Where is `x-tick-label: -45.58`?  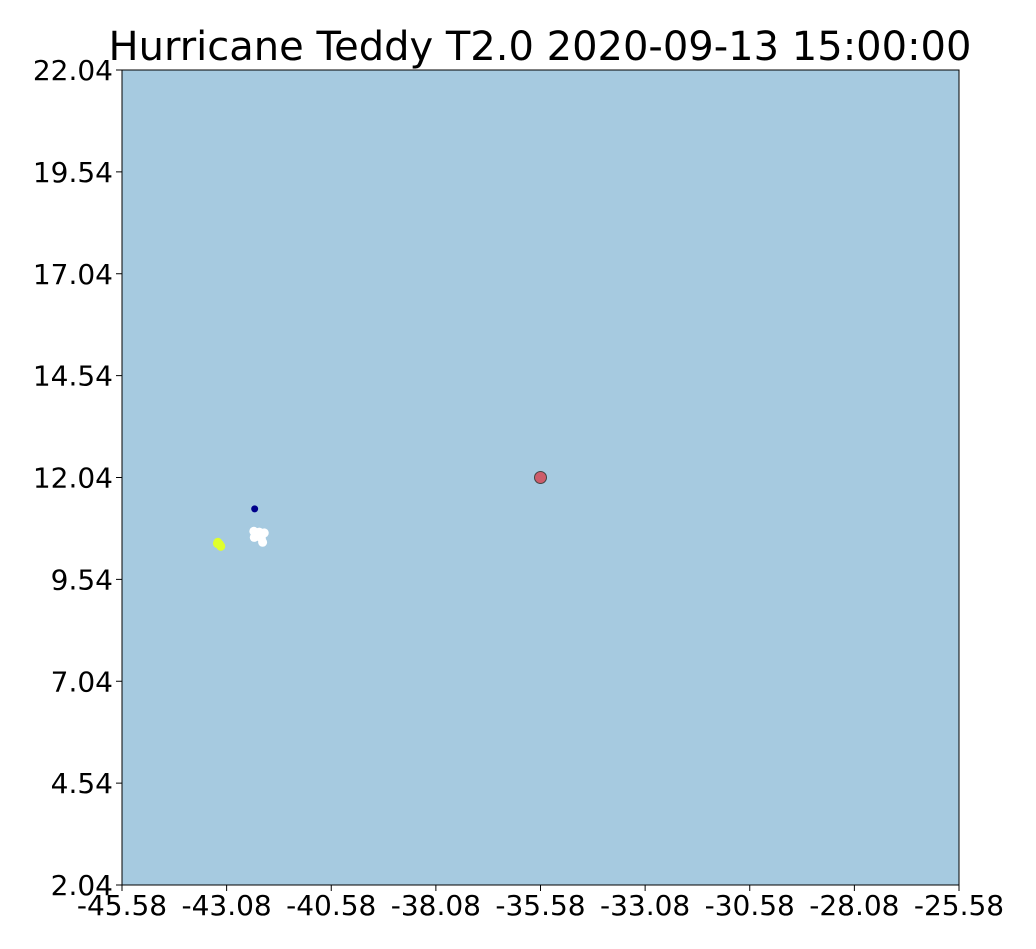
x-tick-label: -45.58 is located at coordinates (122, 905).